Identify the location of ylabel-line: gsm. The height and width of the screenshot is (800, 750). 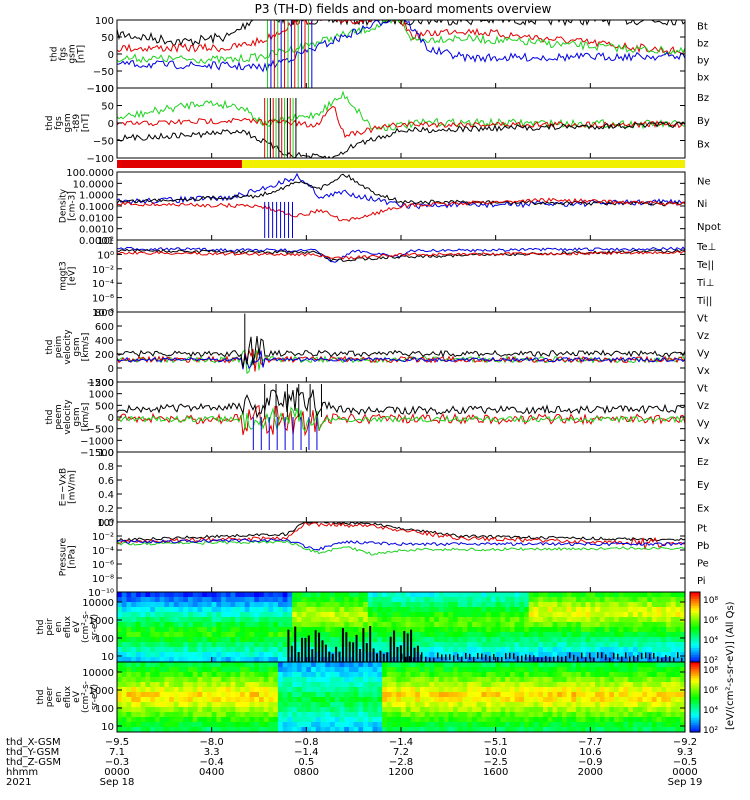
(68, 122).